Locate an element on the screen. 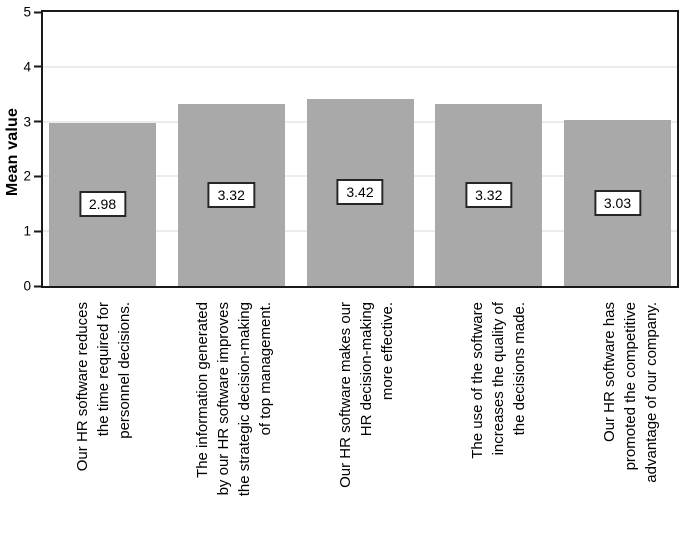 Image resolution: width=685 pixels, height=545 pixels. y-tick: 3 is located at coordinates (23, 121).